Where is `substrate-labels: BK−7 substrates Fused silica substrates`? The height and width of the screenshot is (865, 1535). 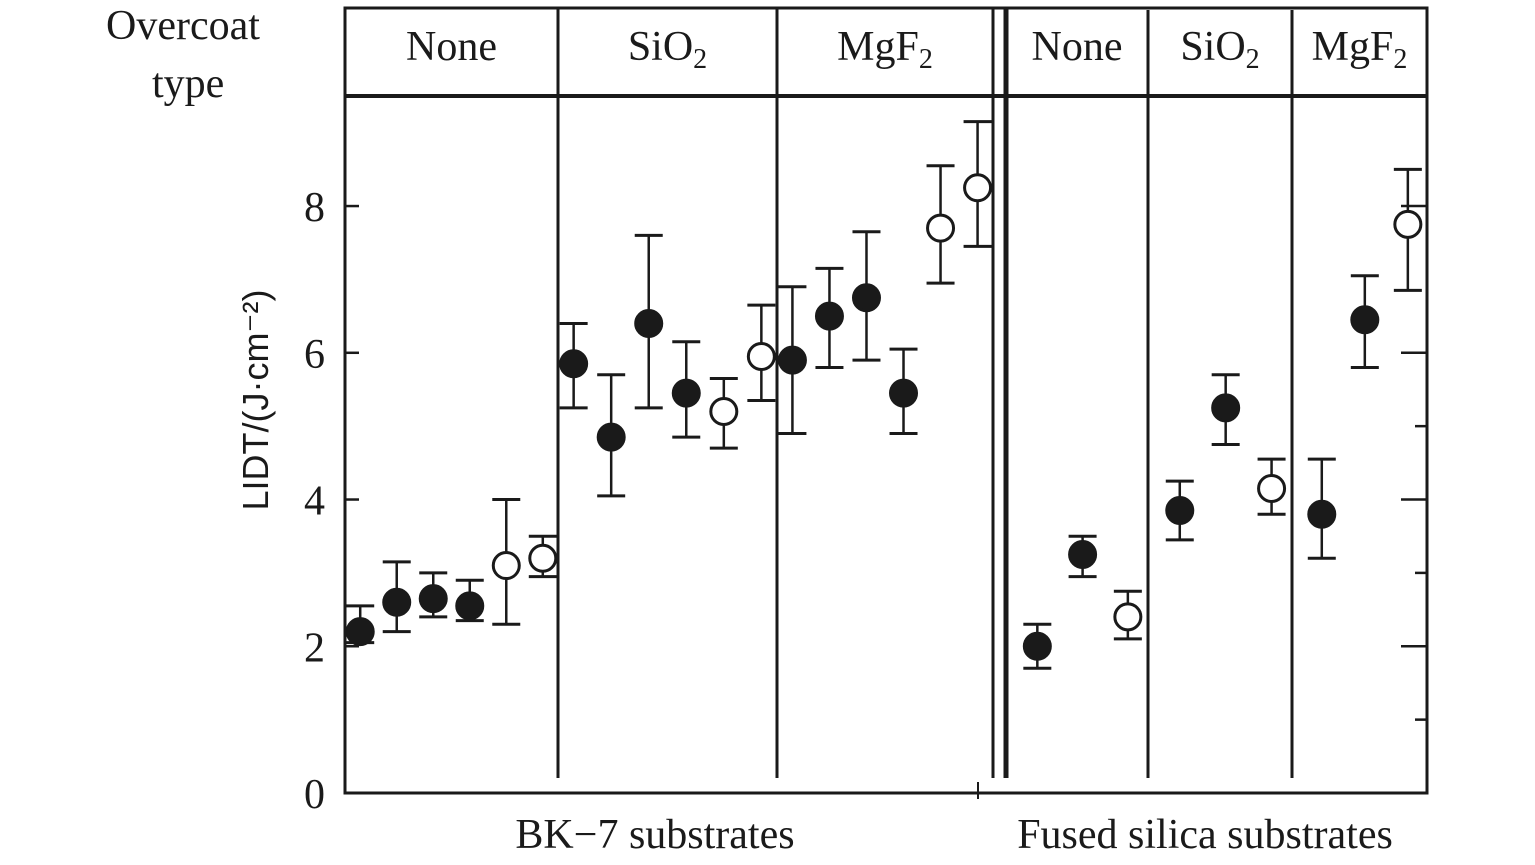
substrate-labels: BK−7 substrates Fused silica substrates is located at coordinates (953, 835).